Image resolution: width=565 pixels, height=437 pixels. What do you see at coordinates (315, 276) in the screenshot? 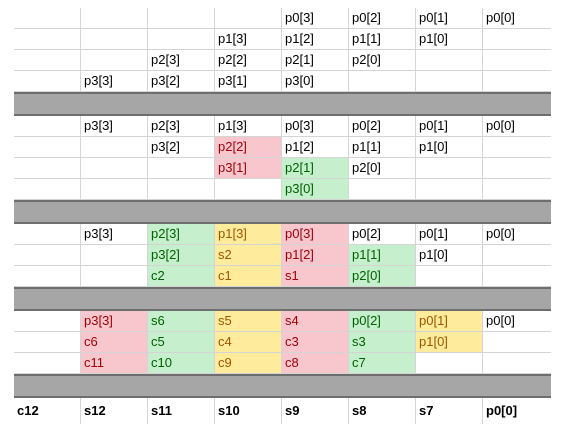
I see `table-cell: s1` at bounding box center [315, 276].